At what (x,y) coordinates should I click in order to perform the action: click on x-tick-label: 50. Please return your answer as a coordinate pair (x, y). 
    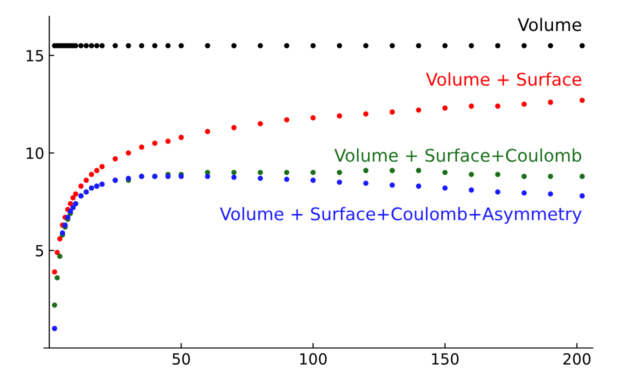
    Looking at the image, I should click on (181, 359).